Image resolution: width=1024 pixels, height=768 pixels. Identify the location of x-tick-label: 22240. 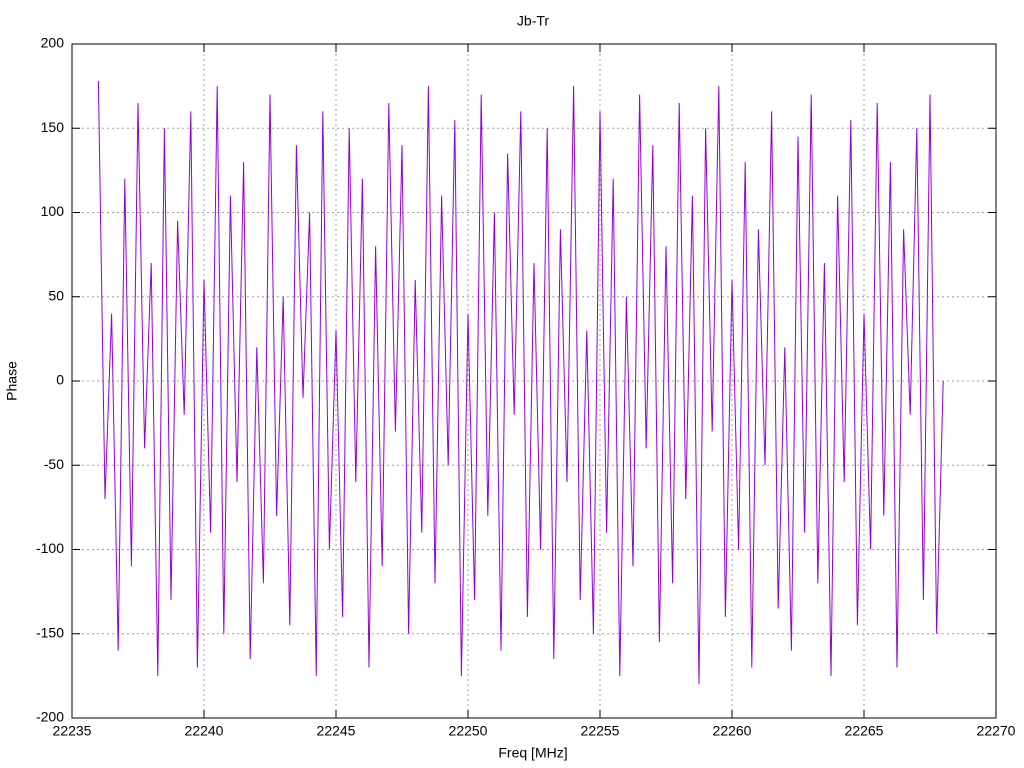
(204, 731).